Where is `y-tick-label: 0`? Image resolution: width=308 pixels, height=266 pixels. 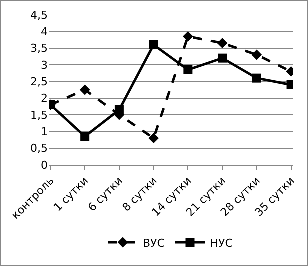
y-tick-label: 0 is located at coordinates (44, 165).